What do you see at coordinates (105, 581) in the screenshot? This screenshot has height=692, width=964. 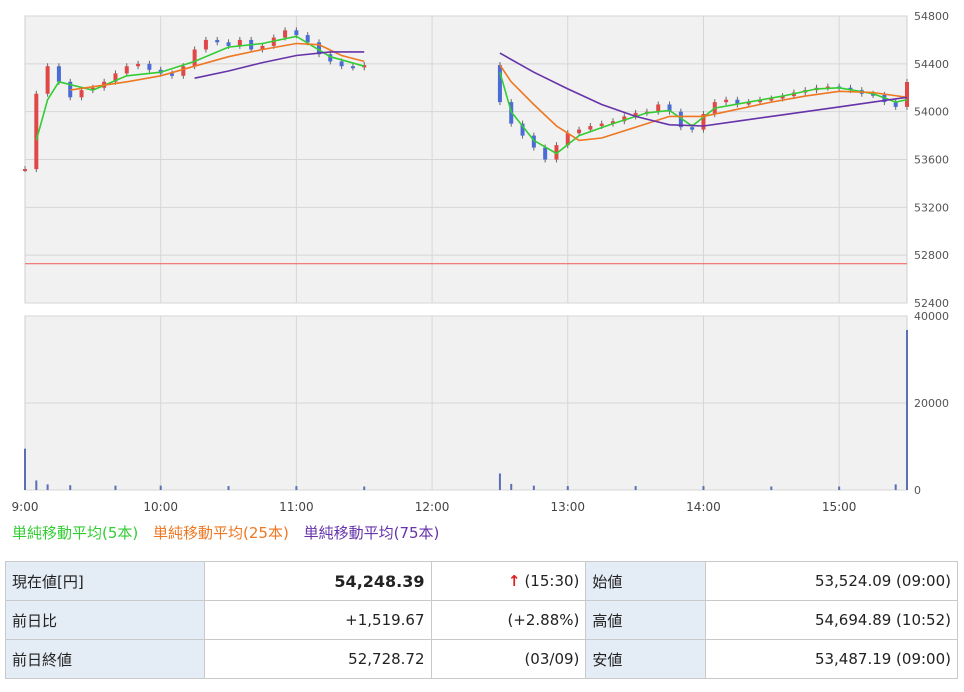 I see `current-price-label: 現在値[円]` at bounding box center [105, 581].